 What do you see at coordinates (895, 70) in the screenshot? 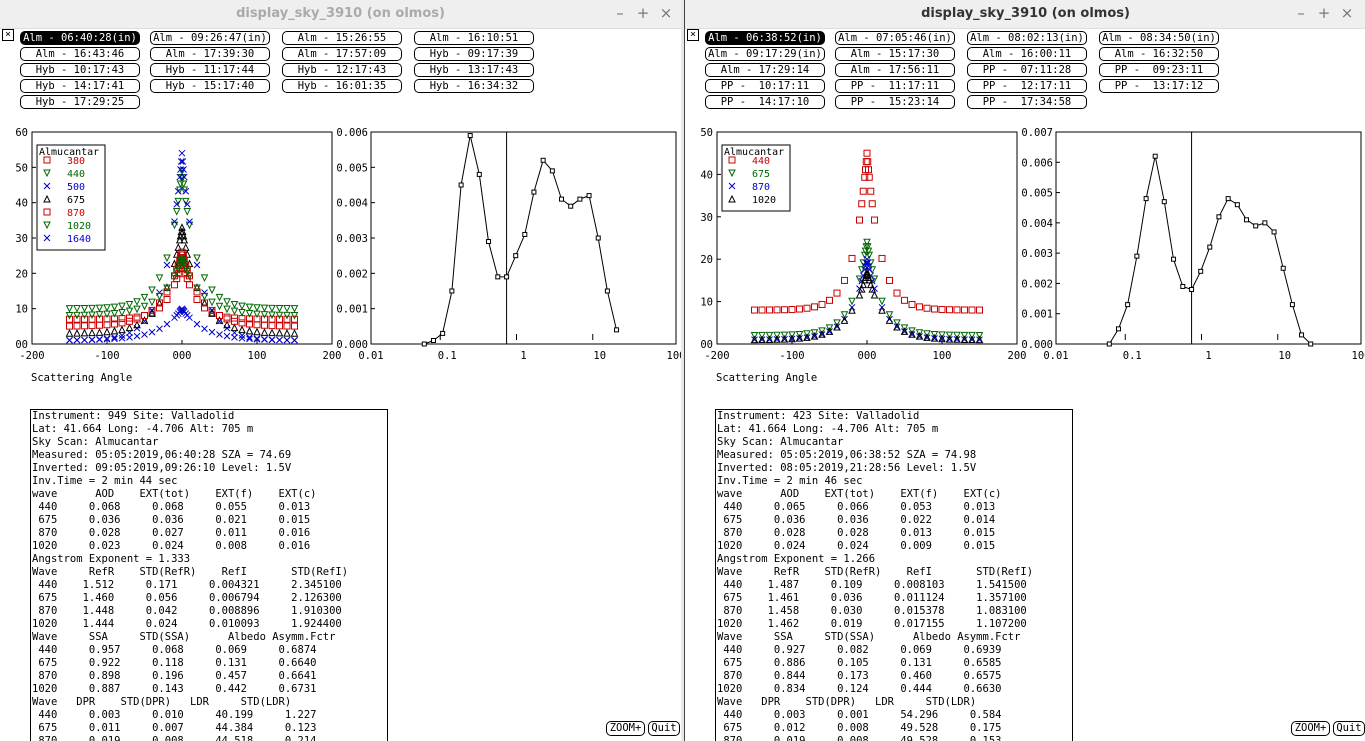
I see `scan-button: Alm - 17:56:11` at bounding box center [895, 70].